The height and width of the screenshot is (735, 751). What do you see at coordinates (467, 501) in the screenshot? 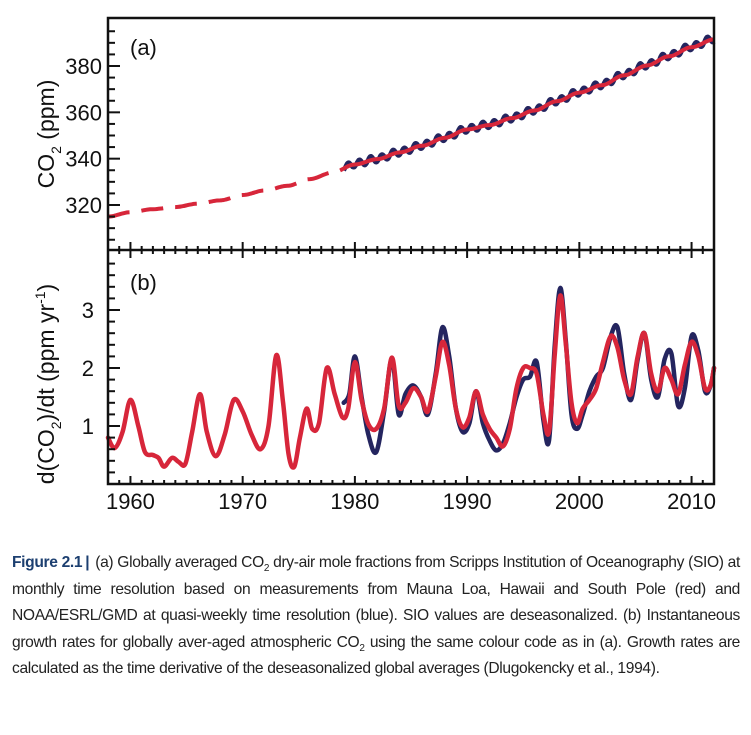
I see `x-tick-label: 1990` at bounding box center [467, 501].